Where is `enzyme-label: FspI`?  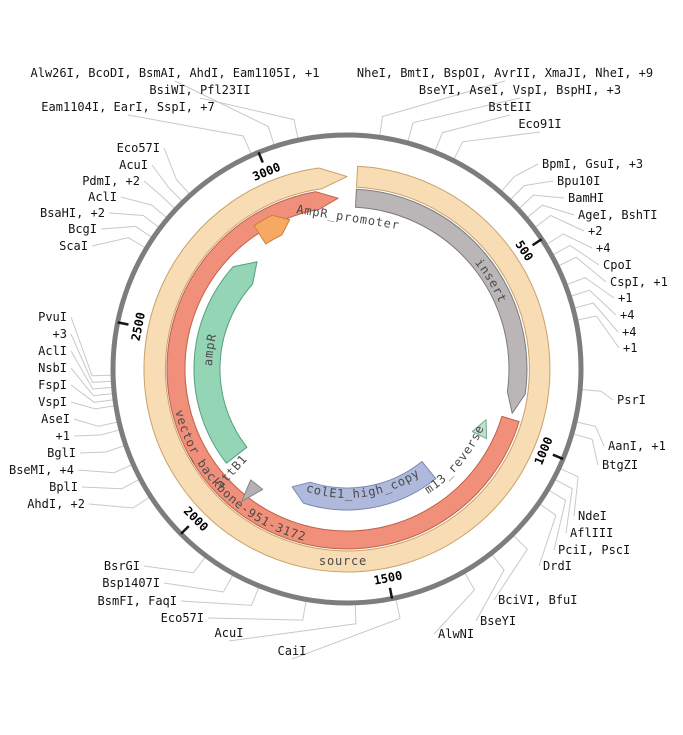
enzyme-label: FspI is located at coordinates (52, 385).